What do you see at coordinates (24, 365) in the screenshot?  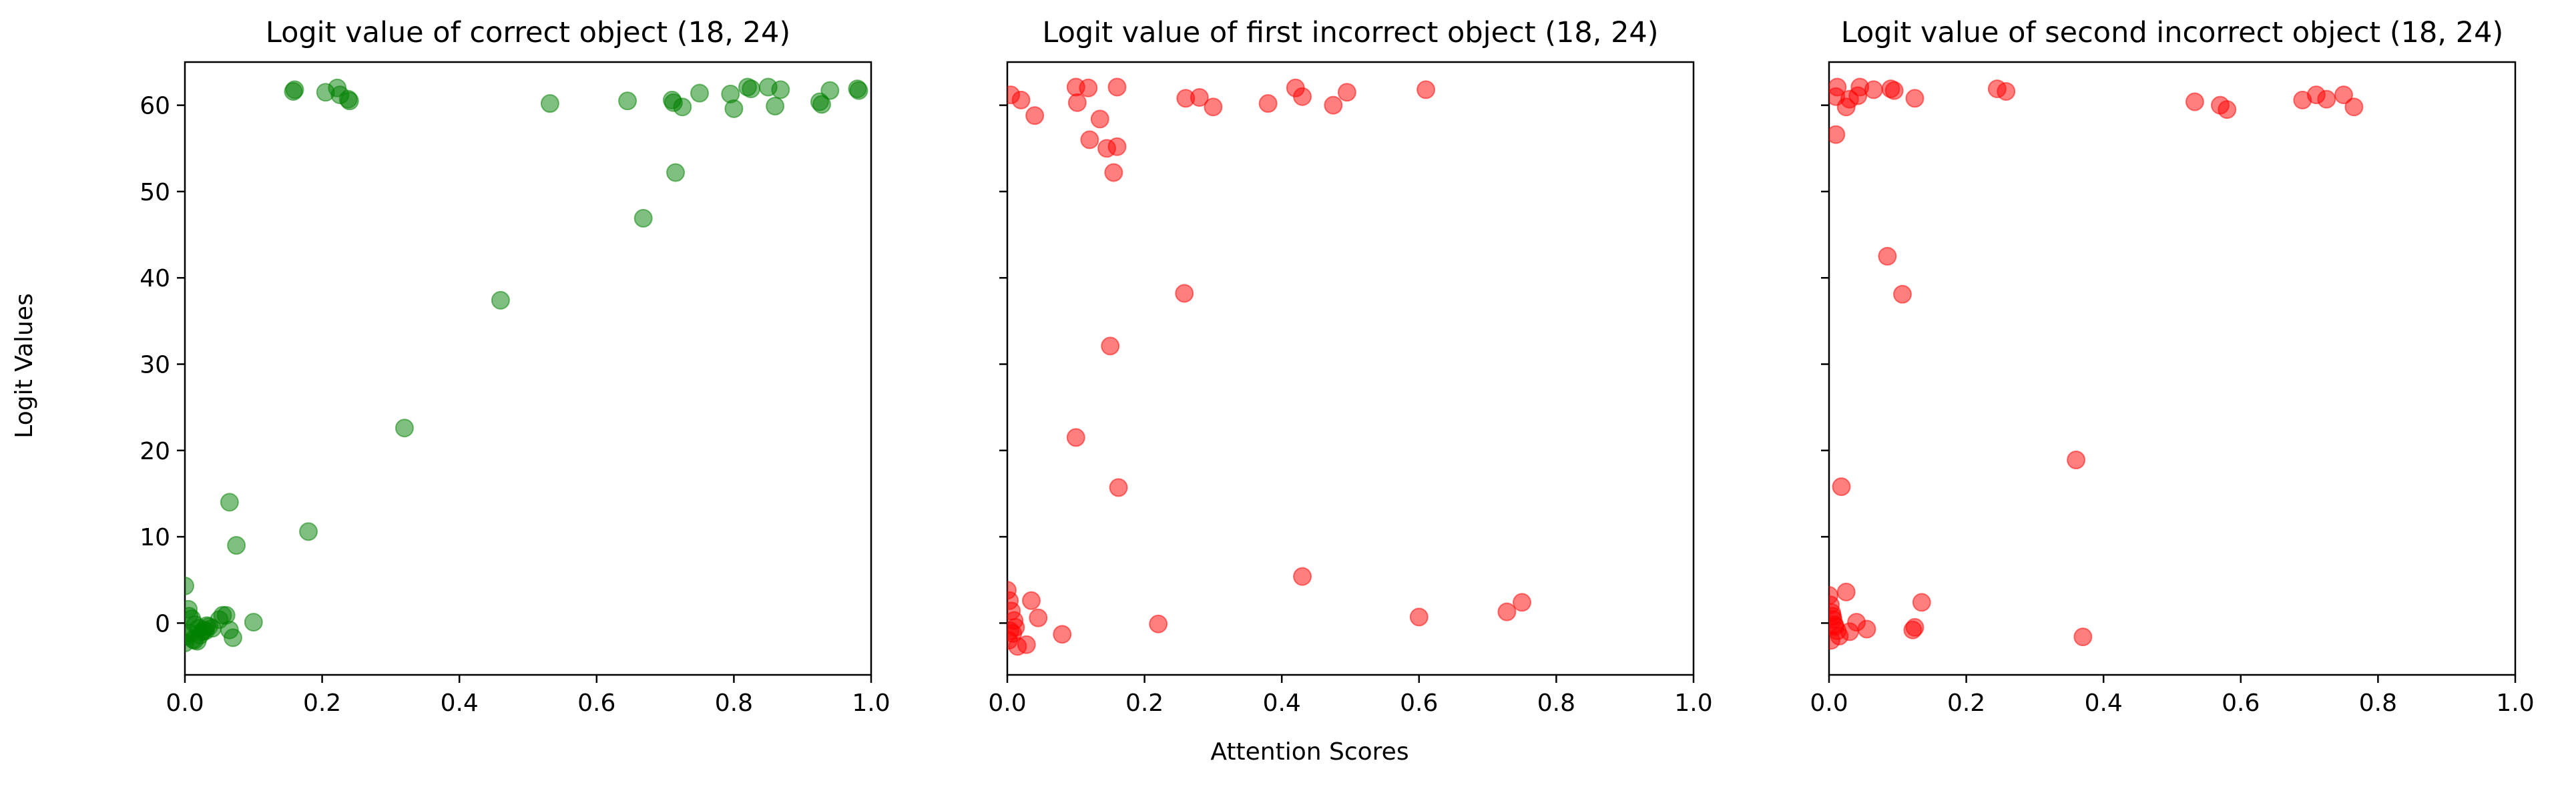 I see `y-axis-label: Logit Values` at bounding box center [24, 365].